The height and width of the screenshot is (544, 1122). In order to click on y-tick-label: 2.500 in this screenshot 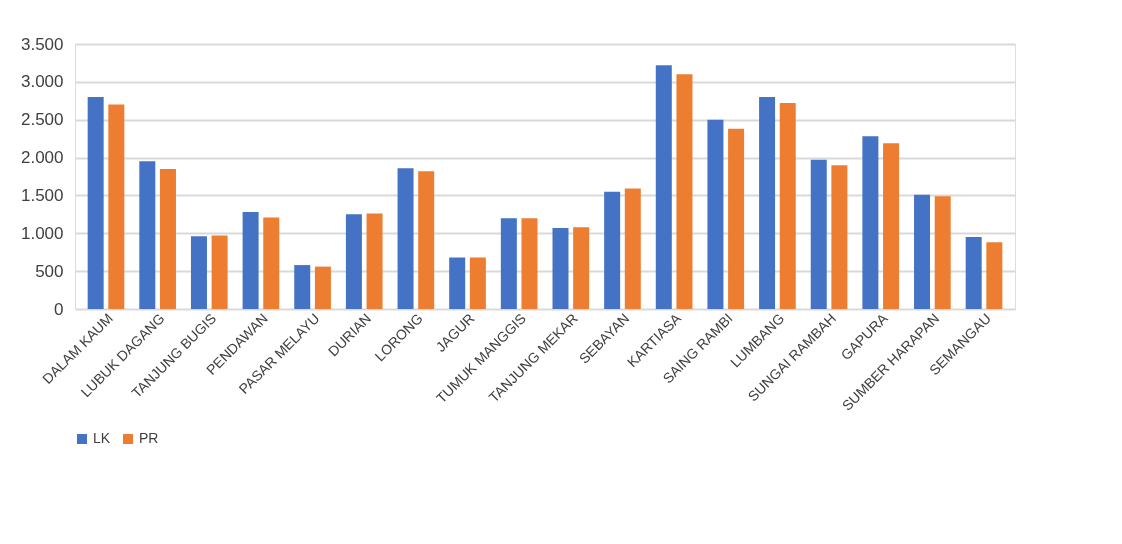, I will do `click(42, 120)`.